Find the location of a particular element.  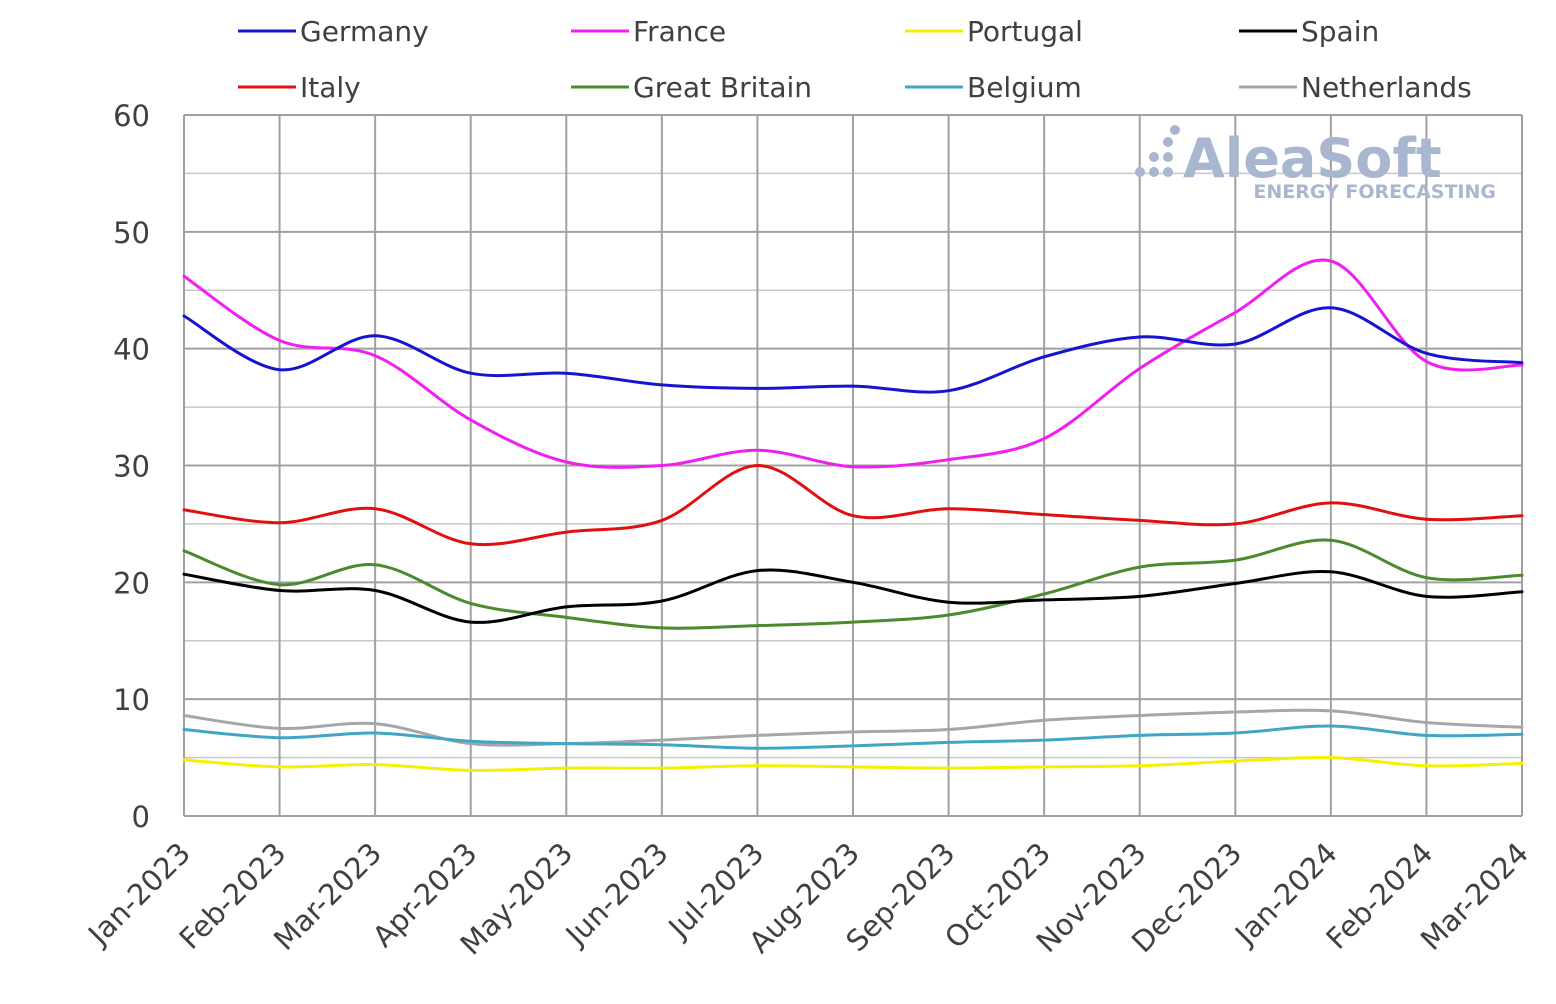

legend-item-france: France is located at coordinates (648, 31).